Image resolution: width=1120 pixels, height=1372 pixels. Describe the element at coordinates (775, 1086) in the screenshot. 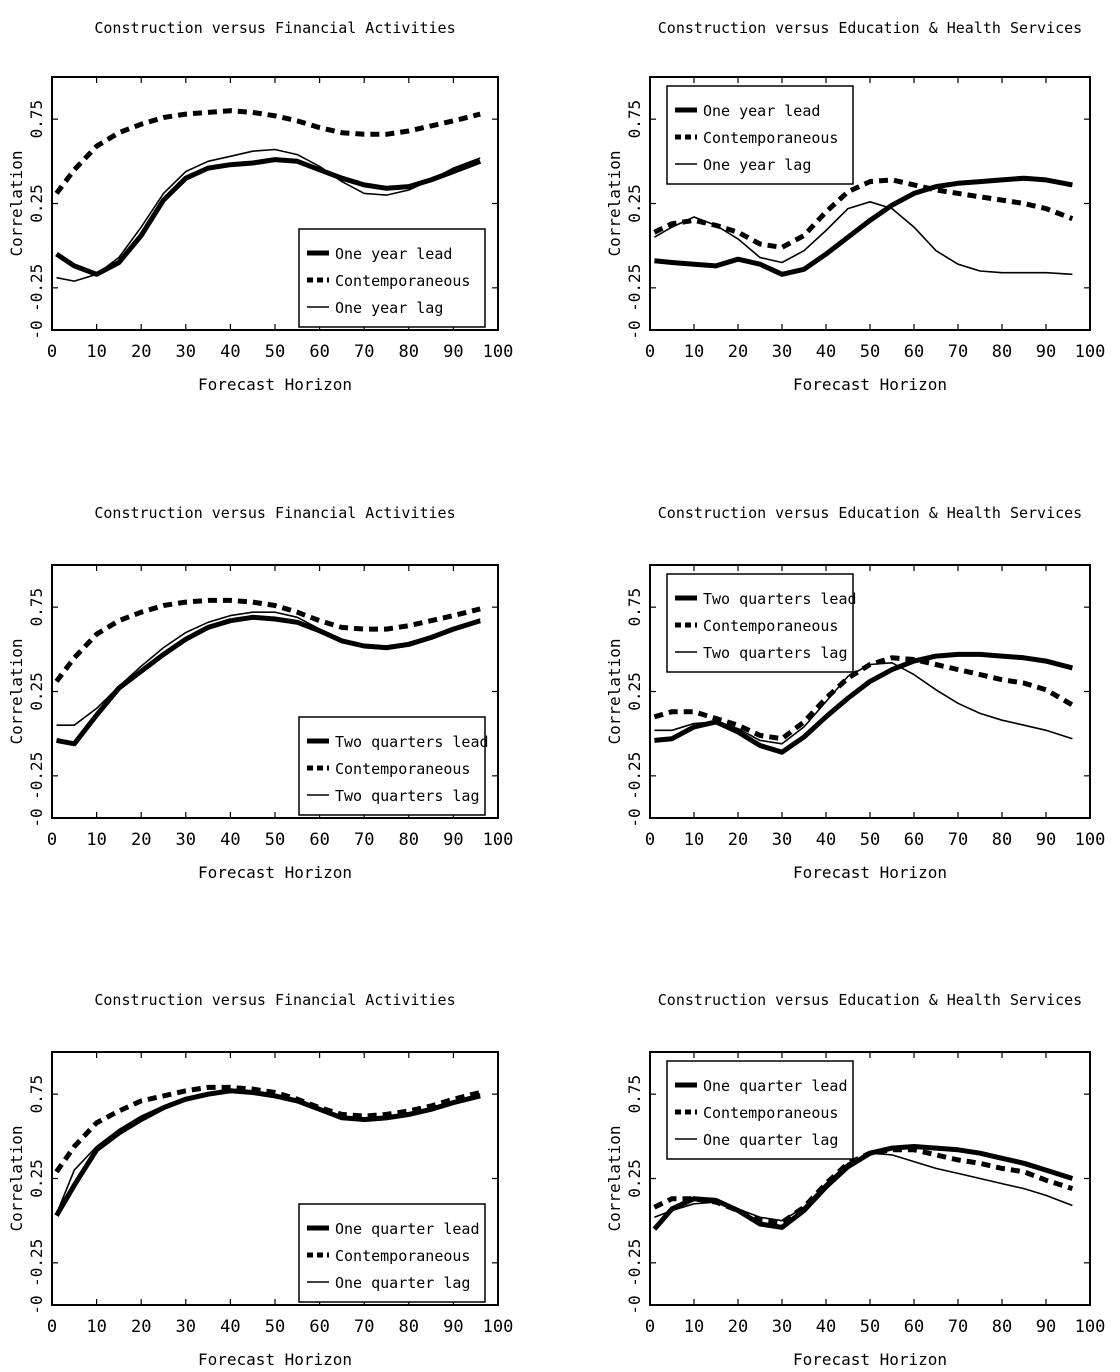

I see `legend-label-1: One quarter lead` at that location.